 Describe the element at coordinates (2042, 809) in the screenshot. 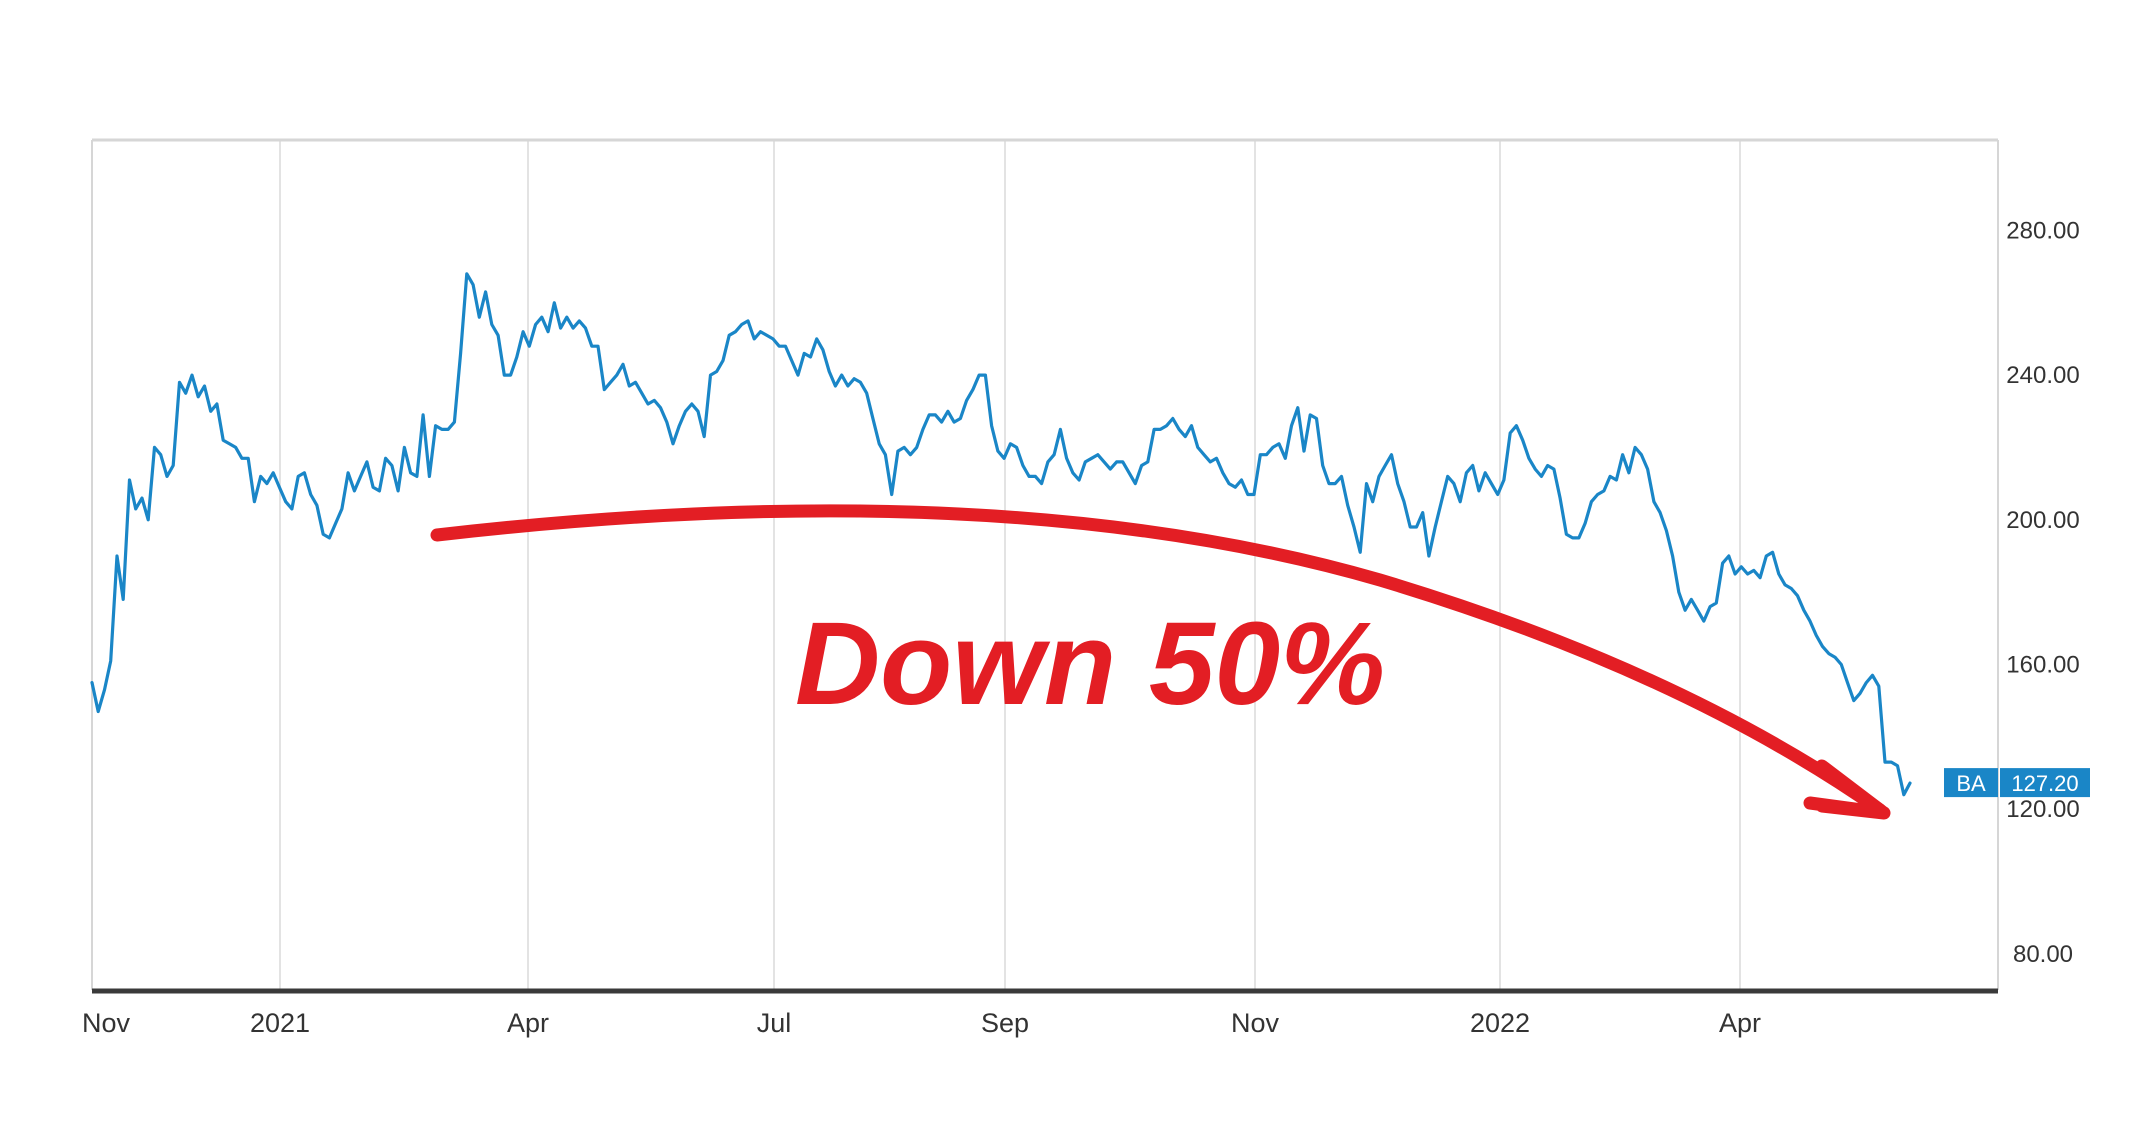

I see `y-tick-label: 120.00` at that location.